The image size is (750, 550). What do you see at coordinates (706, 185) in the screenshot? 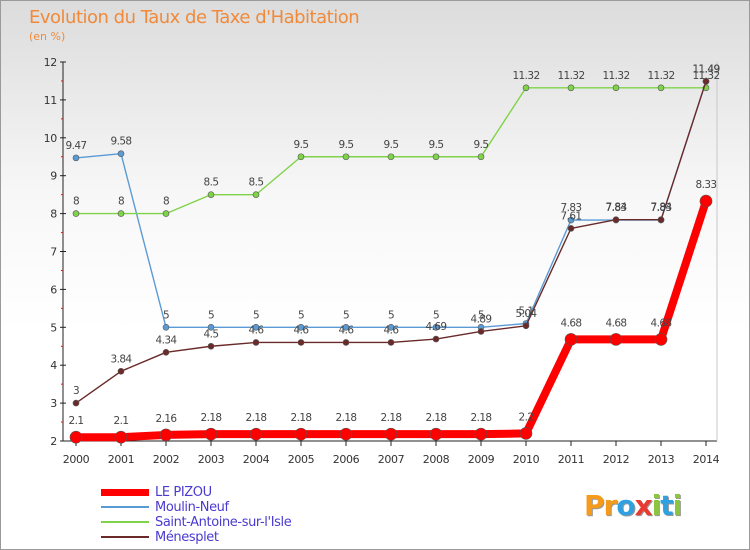
I see `data-label-le-pizou: 8.33` at bounding box center [706, 185].